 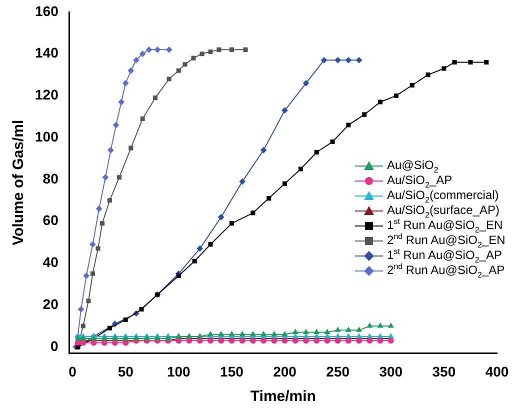 What do you see at coordinates (446, 241) in the screenshot?
I see `legend-label: 2$^{nd}$ Run Au@SiO$_{2}$_EN` at bounding box center [446, 241].